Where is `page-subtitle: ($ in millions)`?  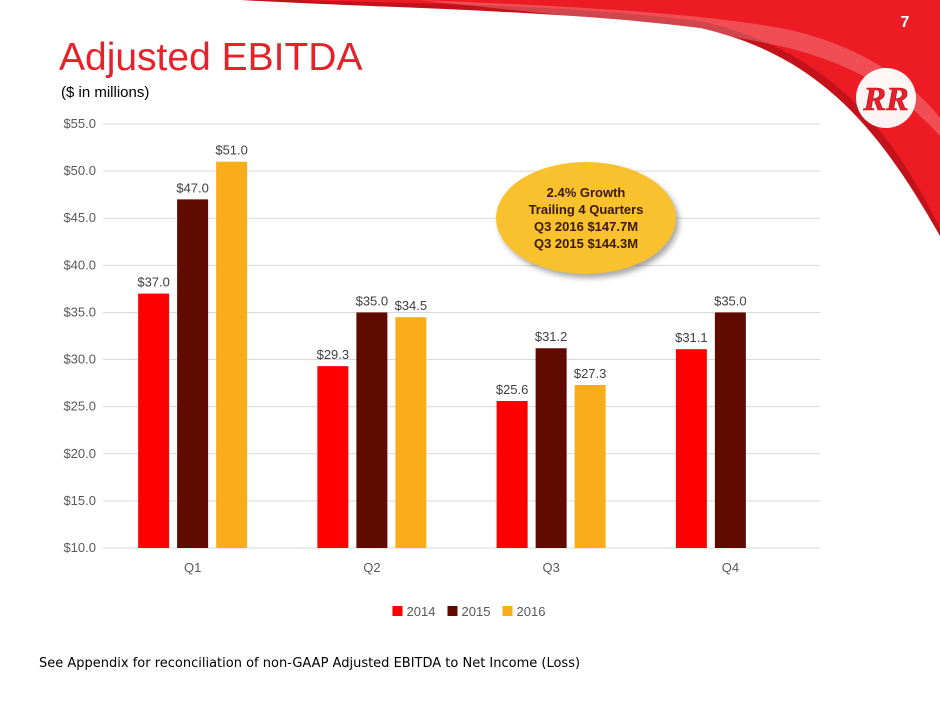
page-subtitle: ($ in millions) is located at coordinates (105, 92).